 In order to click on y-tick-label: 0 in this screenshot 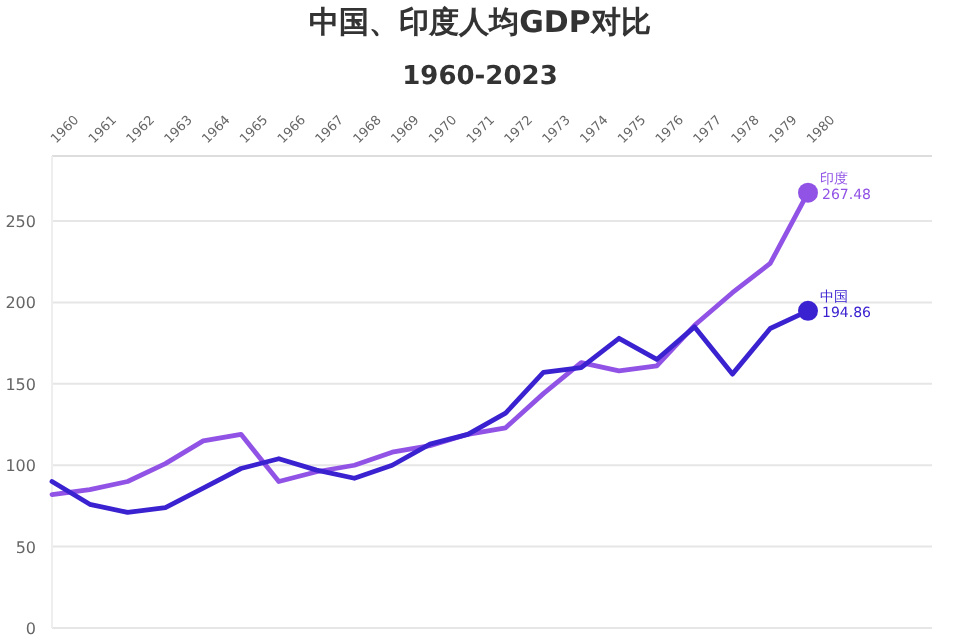, I will do `click(30, 629)`.